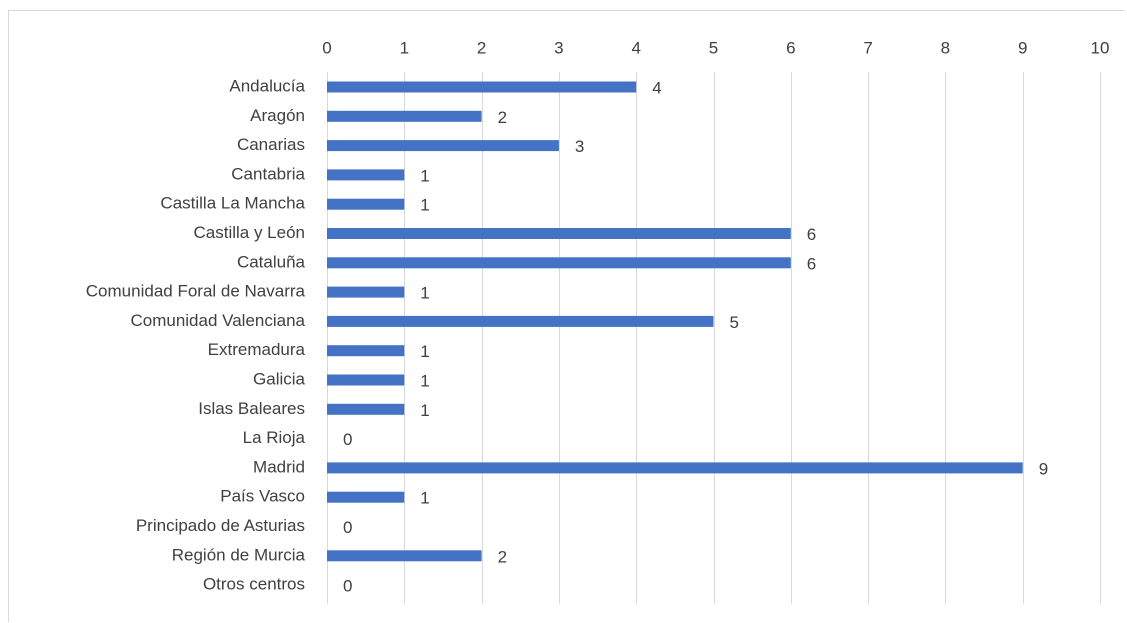  I want to click on x-tick-label: 4, so click(635, 47).